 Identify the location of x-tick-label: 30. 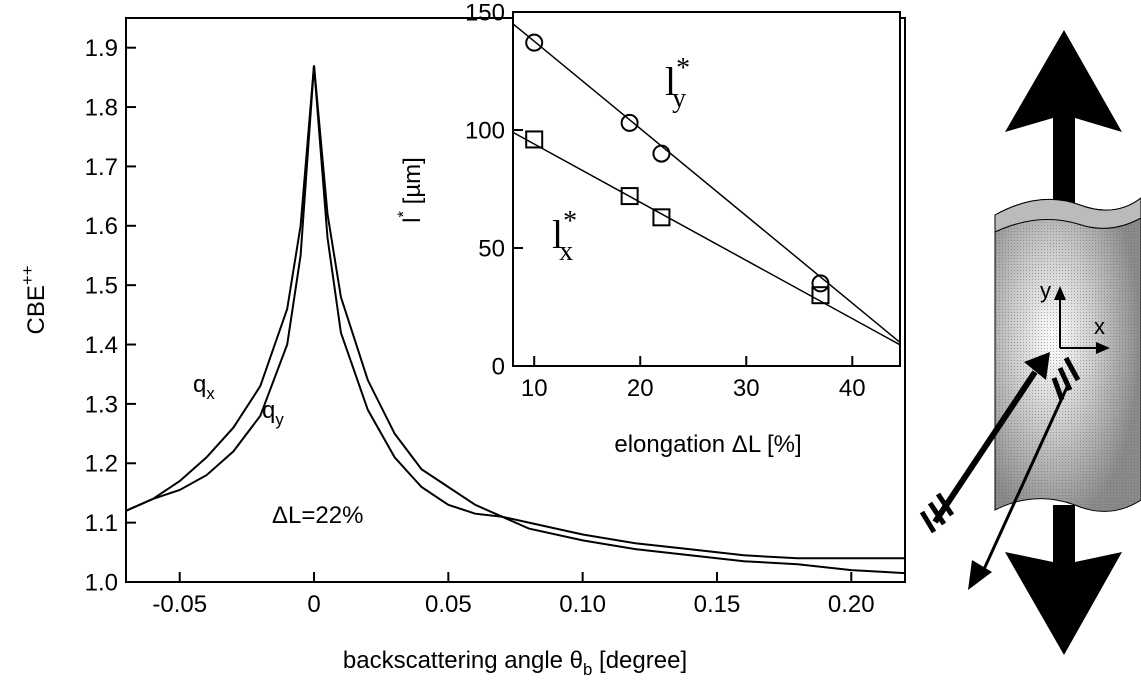
(746, 388).